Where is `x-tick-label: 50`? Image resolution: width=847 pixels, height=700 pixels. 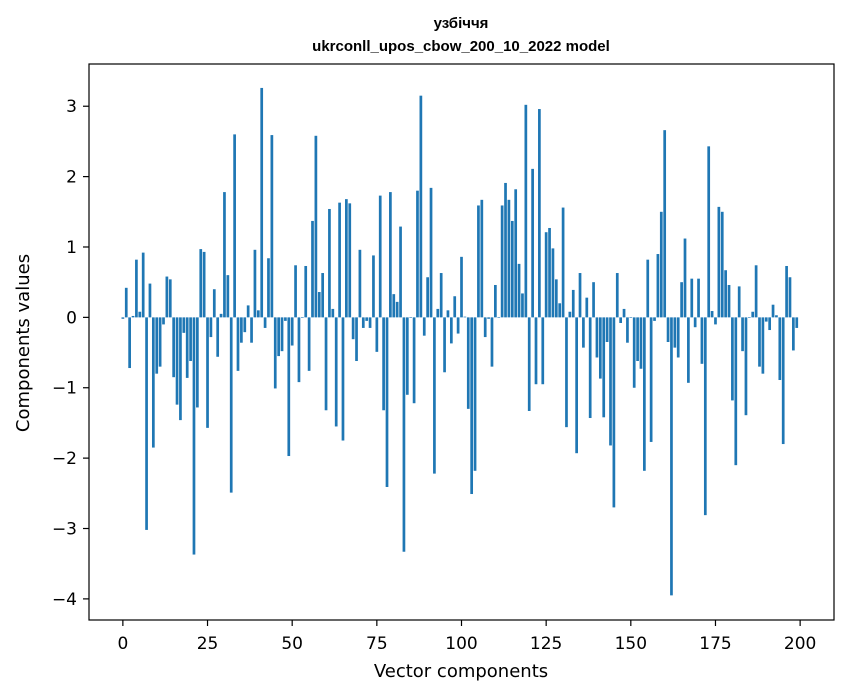
x-tick-label: 50 is located at coordinates (292, 644).